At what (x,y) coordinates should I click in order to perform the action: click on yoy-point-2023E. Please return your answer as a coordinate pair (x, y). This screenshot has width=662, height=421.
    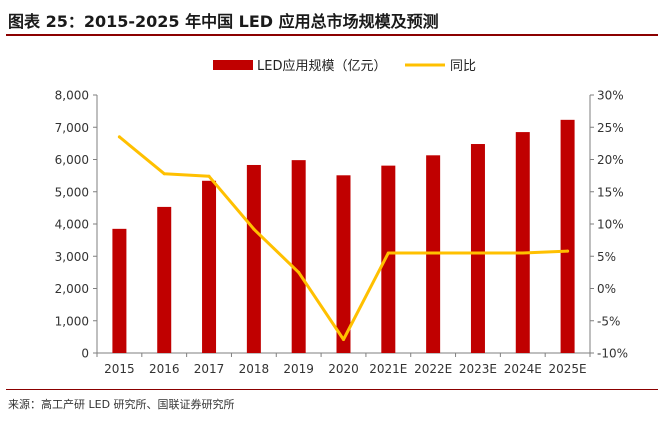
    Looking at the image, I should click on (478, 253).